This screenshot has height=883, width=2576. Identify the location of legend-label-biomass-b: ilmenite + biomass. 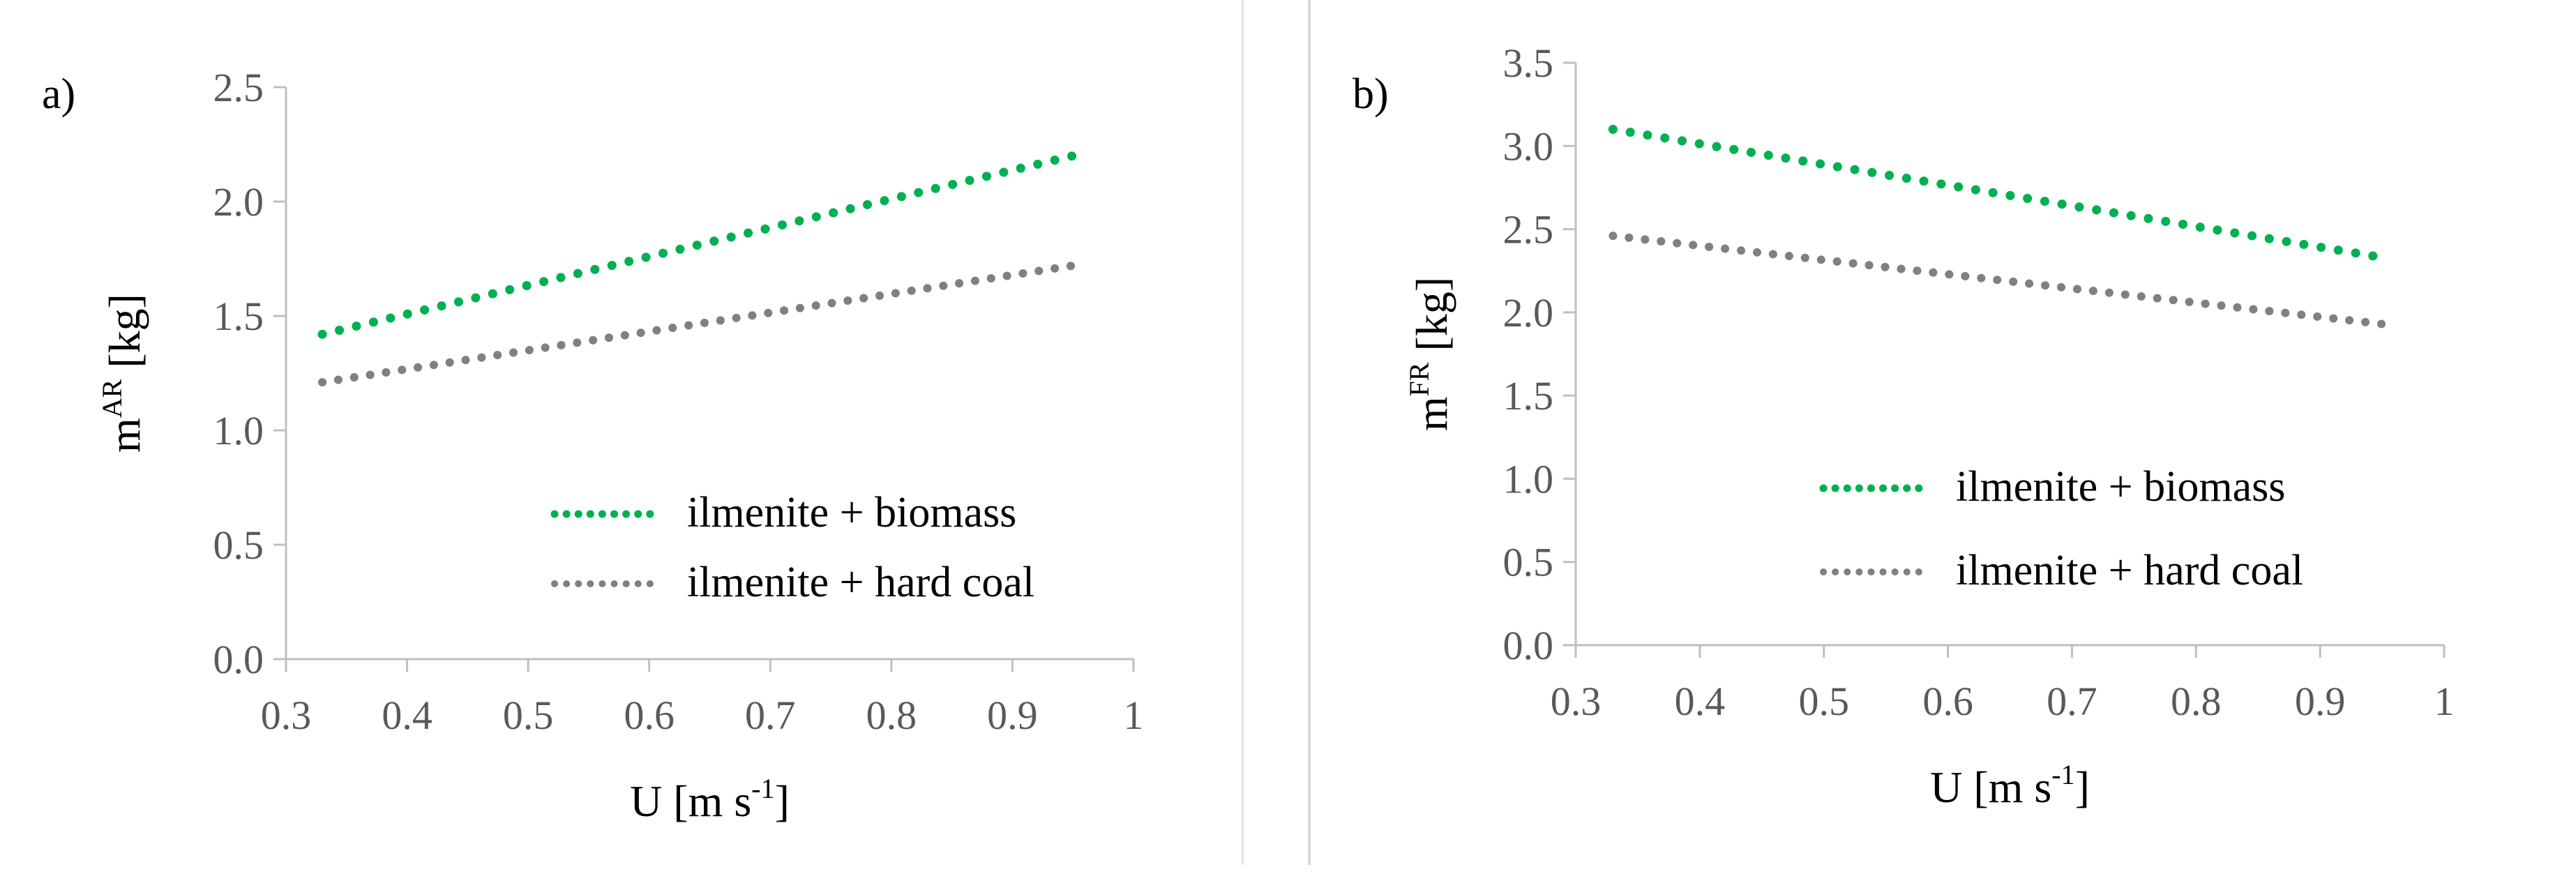
(2120, 487).